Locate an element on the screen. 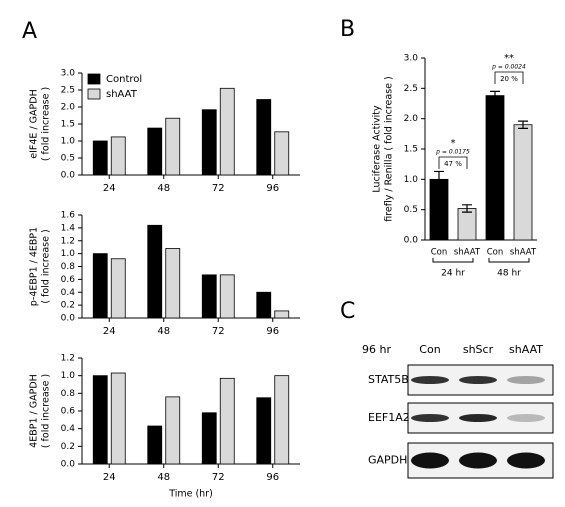 This screenshot has height=507, width=565. percent-change: 47 % is located at coordinates (453, 164).